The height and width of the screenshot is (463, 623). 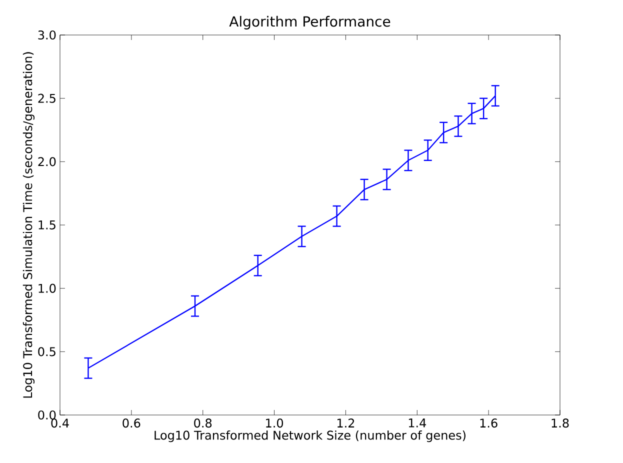 What do you see at coordinates (489, 423) in the screenshot?
I see `x-tick-label: 1.6` at bounding box center [489, 423].